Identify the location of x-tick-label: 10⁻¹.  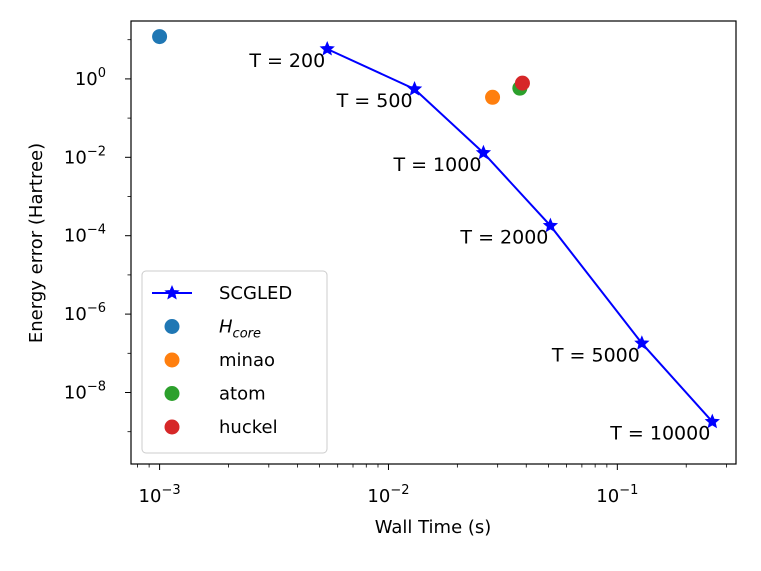
(617, 495).